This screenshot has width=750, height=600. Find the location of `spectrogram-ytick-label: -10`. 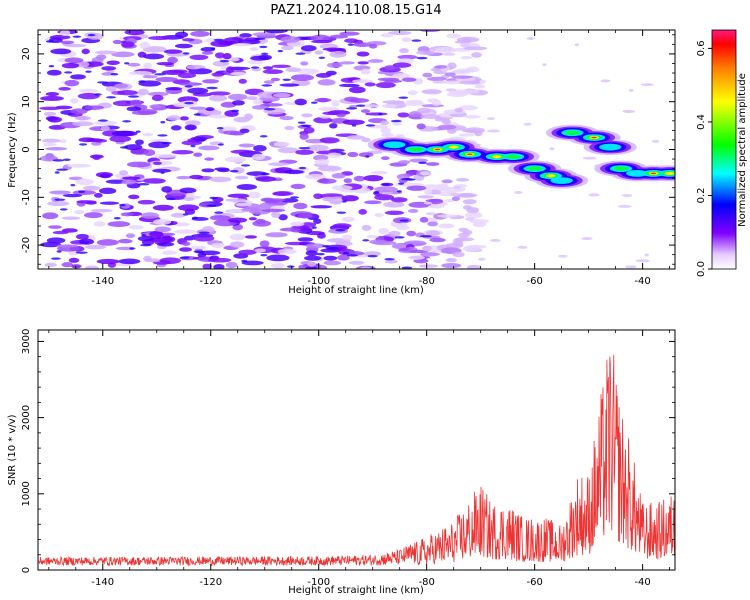

spectrogram-ytick-label: -10 is located at coordinates (26, 197).